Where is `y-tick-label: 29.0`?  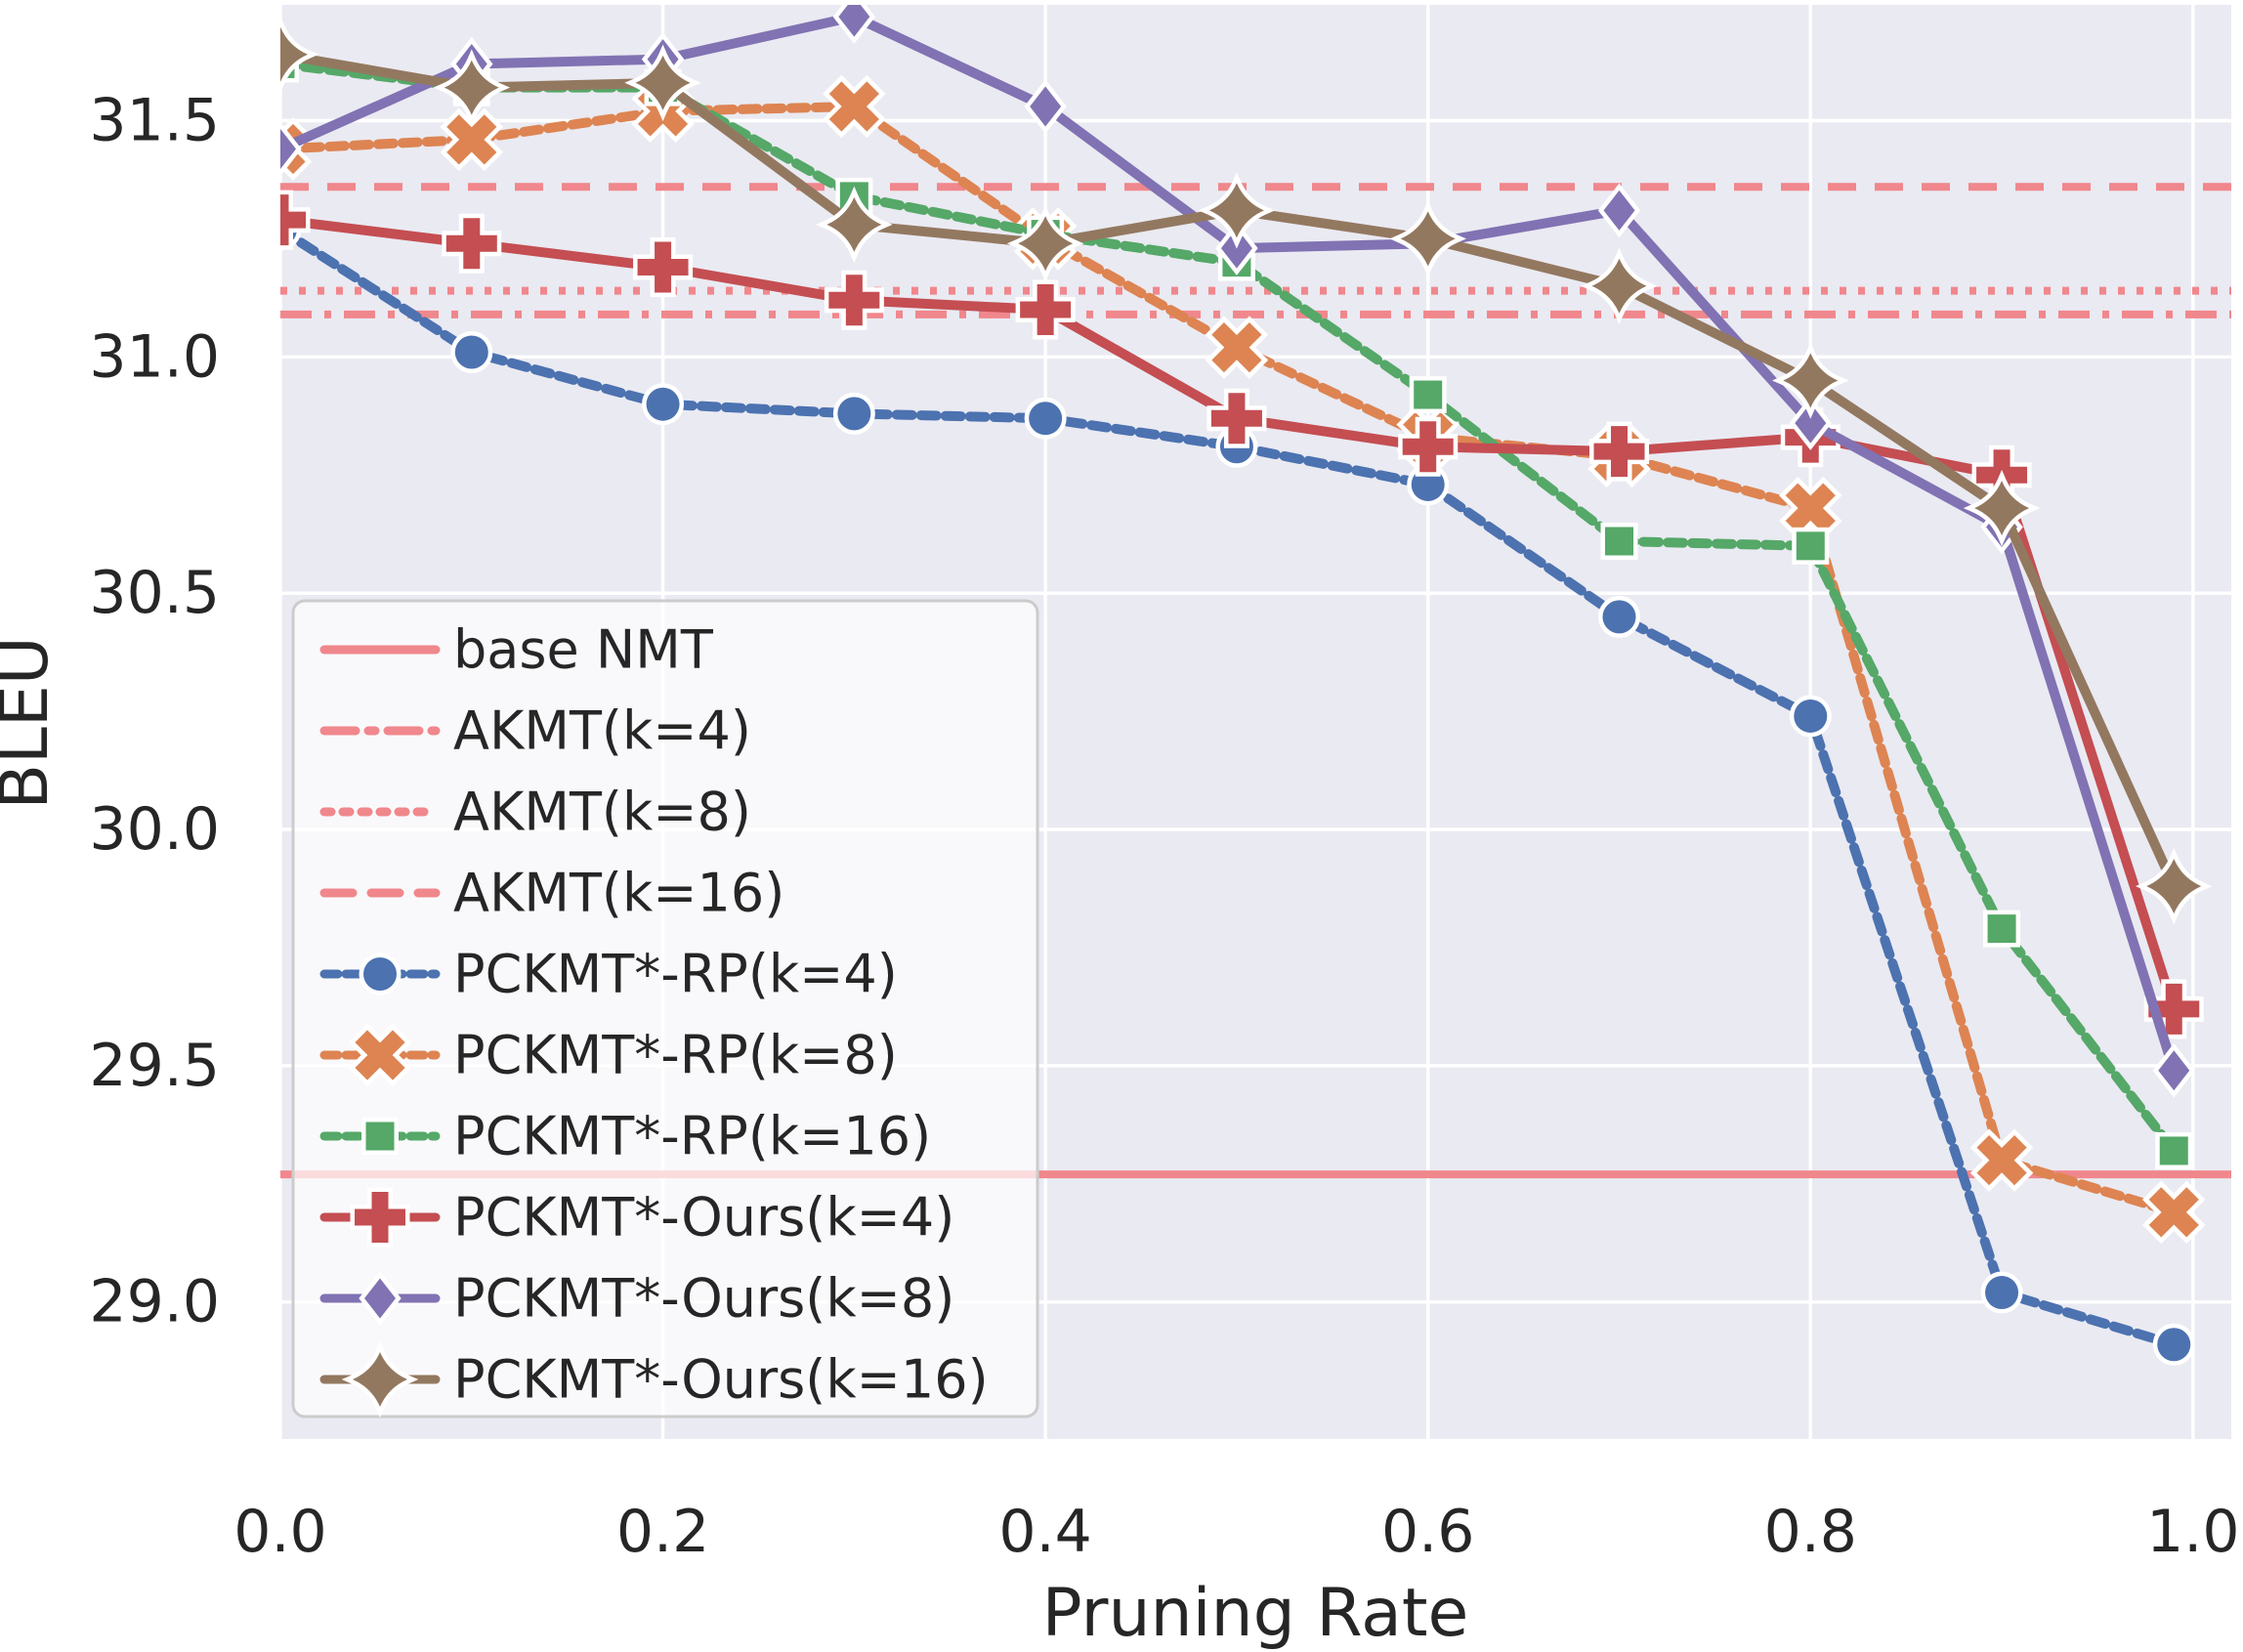 y-tick-label: 29.0 is located at coordinates (154, 1302).